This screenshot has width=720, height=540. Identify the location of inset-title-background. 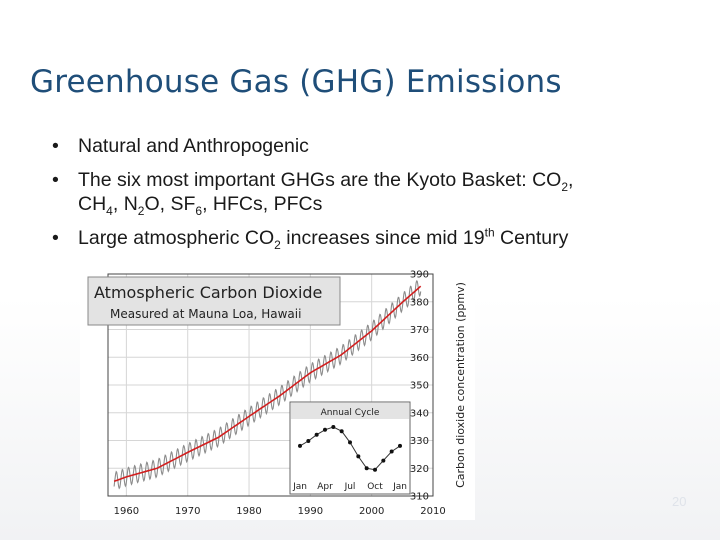
(350, 411).